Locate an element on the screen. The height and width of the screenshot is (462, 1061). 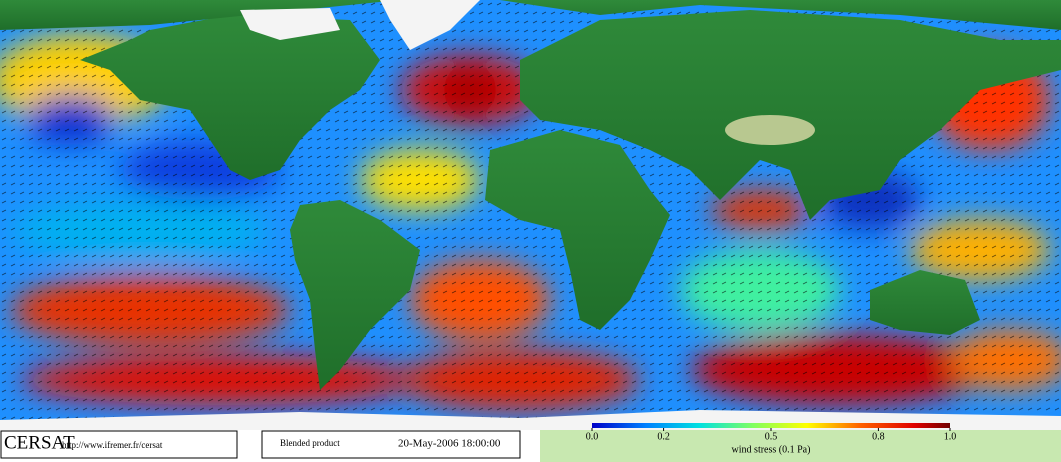
colorbar-tick-label: 1.0 is located at coordinates (950, 436).